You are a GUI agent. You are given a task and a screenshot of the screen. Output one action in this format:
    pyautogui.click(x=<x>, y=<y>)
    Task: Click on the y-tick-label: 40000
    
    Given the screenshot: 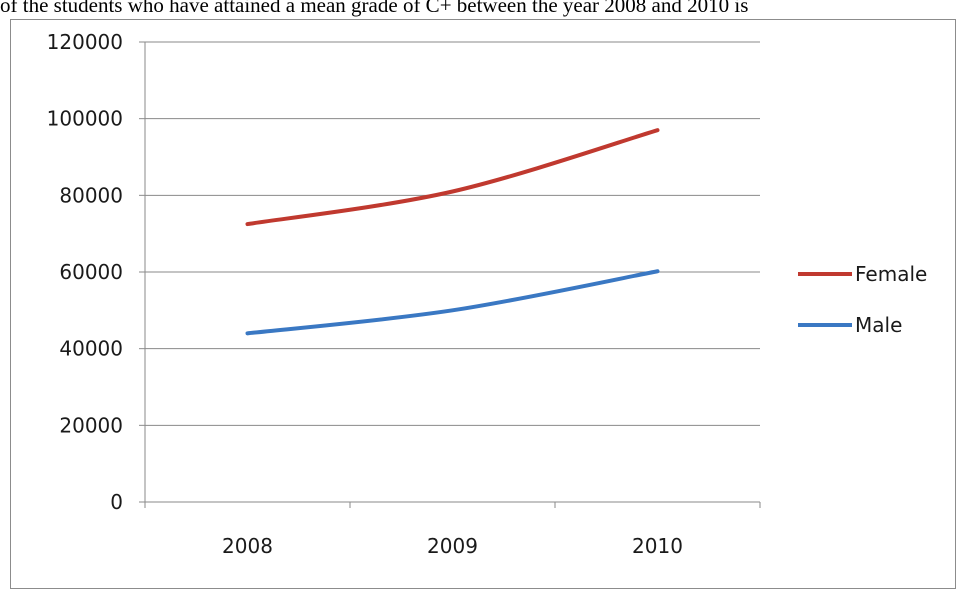 What is the action you would take?
    pyautogui.click(x=91, y=349)
    